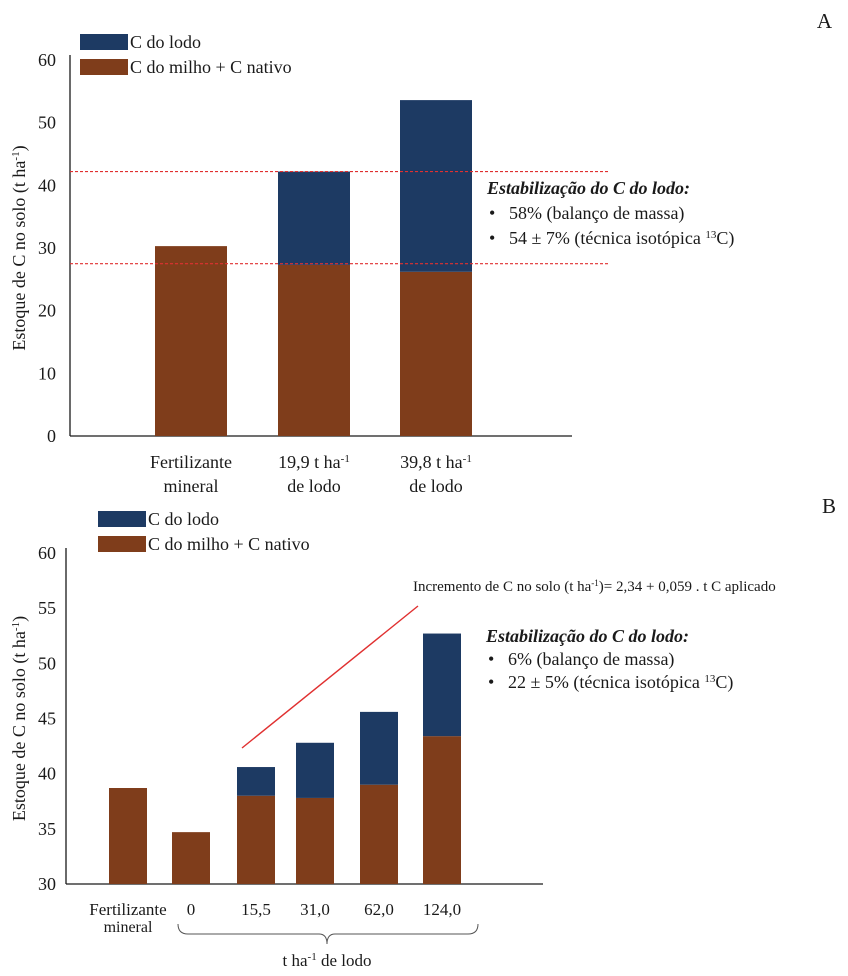 The height and width of the screenshot is (976, 848). What do you see at coordinates (47, 373) in the screenshot?
I see `y-tick-label: 10` at bounding box center [47, 373].